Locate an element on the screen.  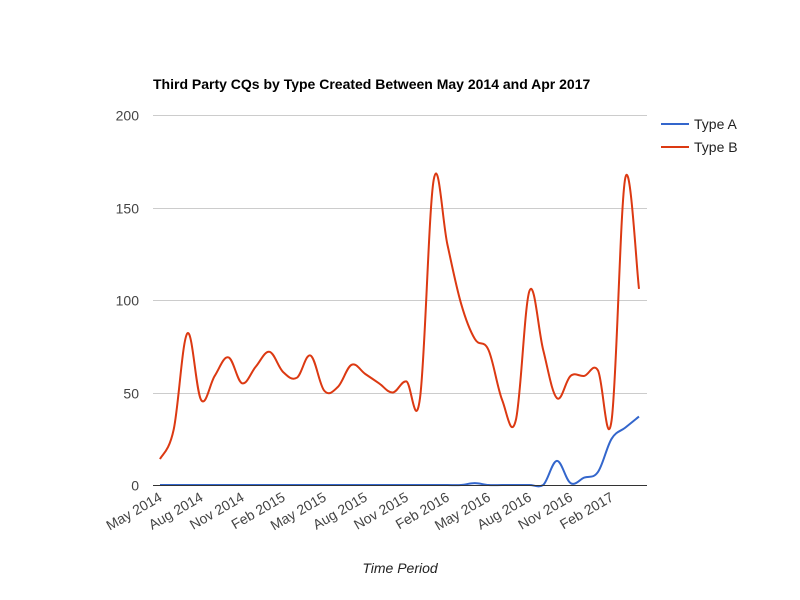
legend: Type A Type B is located at coordinates (699, 135).